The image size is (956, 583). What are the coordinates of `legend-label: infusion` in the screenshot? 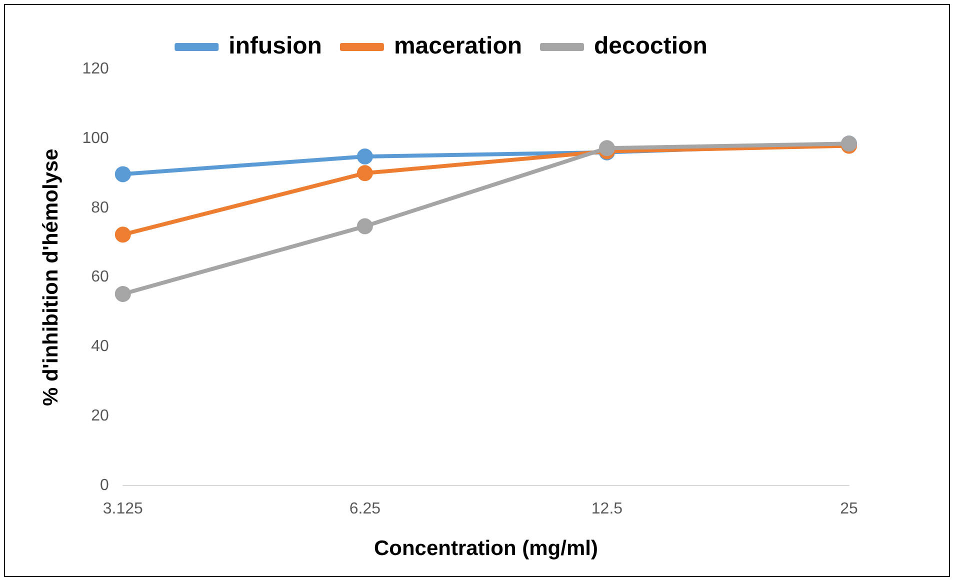 It's located at (275, 46).